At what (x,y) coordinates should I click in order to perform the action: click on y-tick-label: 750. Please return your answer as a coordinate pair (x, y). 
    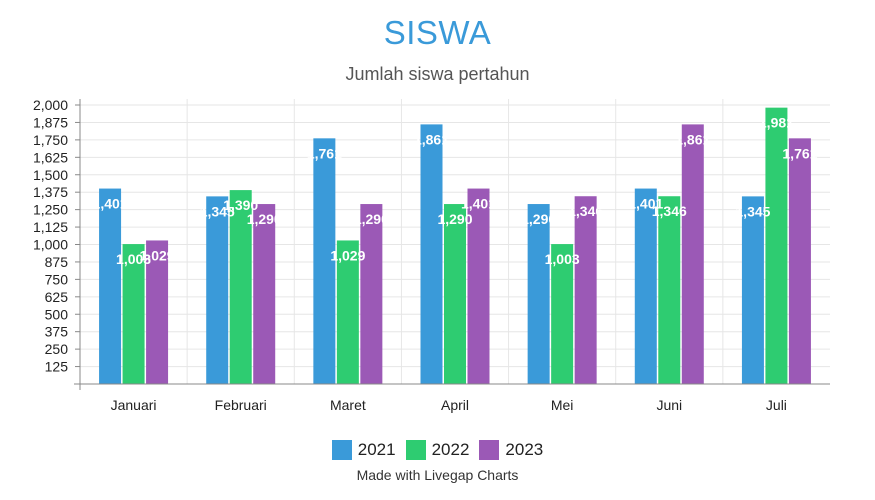
    Looking at the image, I should click on (57, 279).